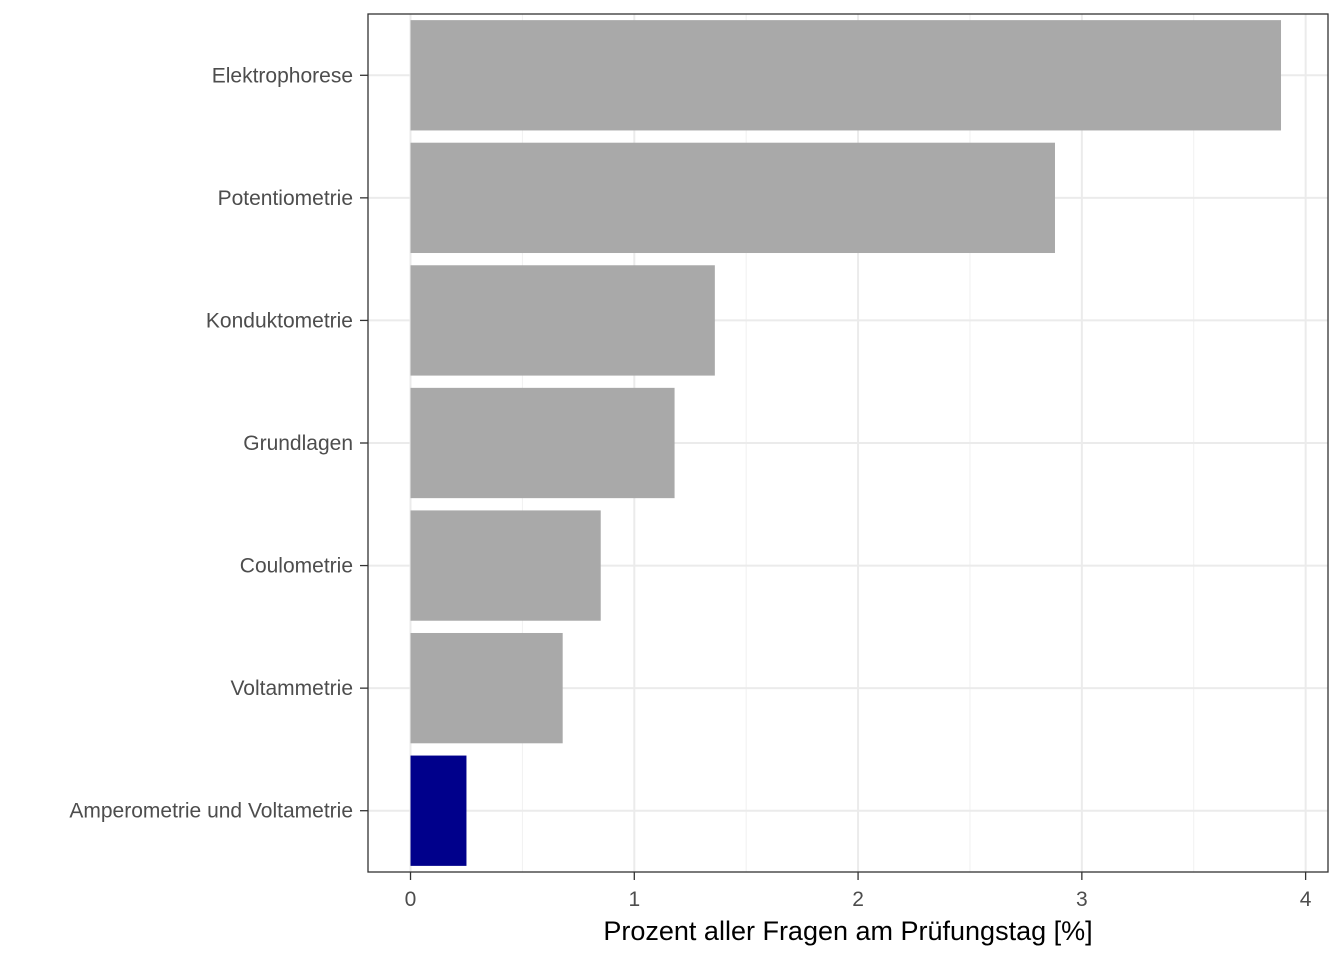 Image resolution: width=1344 pixels, height=960 pixels. What do you see at coordinates (847, 931) in the screenshot?
I see `x-axis-title: Prozent aller Fragen am Prüfungstag [%]` at bounding box center [847, 931].